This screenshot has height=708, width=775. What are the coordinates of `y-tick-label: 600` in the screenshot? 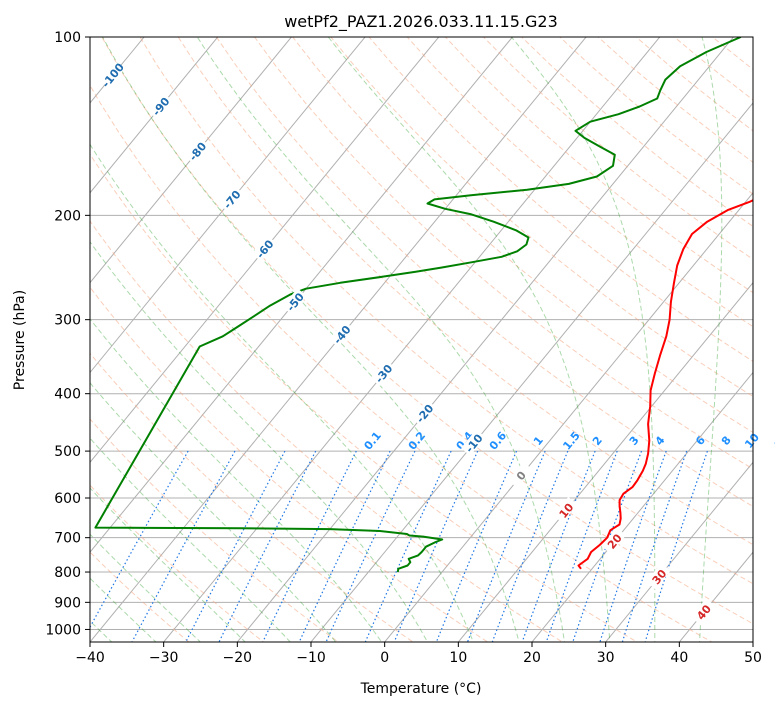 It's located at (67, 499).